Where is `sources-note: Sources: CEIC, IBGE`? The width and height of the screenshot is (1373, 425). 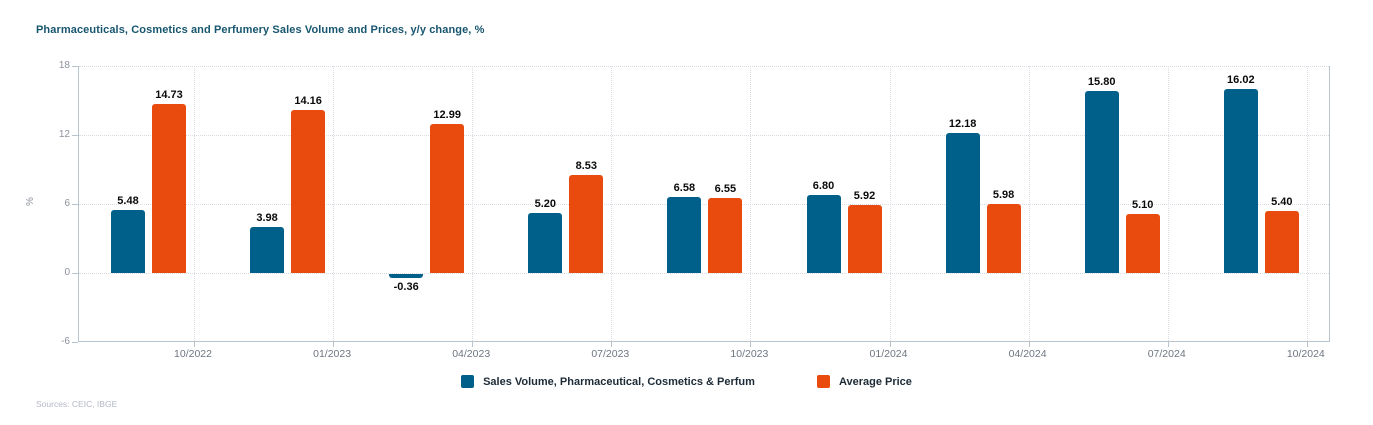 sources-note: Sources: CEIC, IBGE is located at coordinates (77, 404).